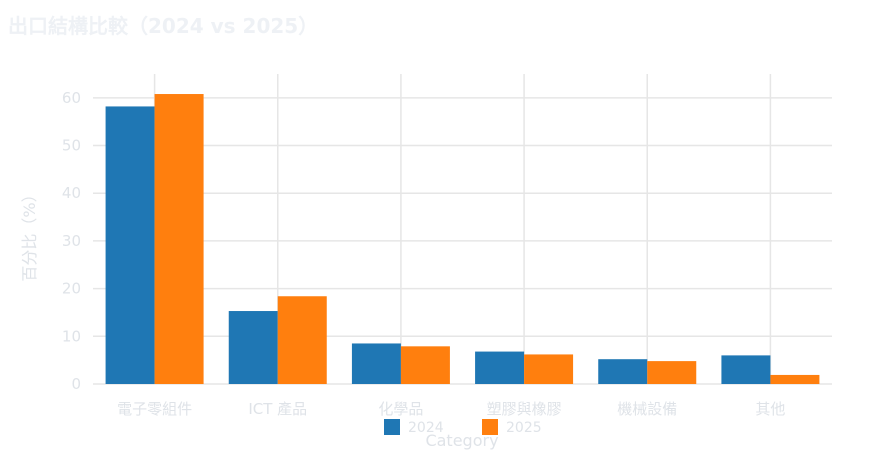  I want to click on legend-label-2025: 2025, so click(524, 428).